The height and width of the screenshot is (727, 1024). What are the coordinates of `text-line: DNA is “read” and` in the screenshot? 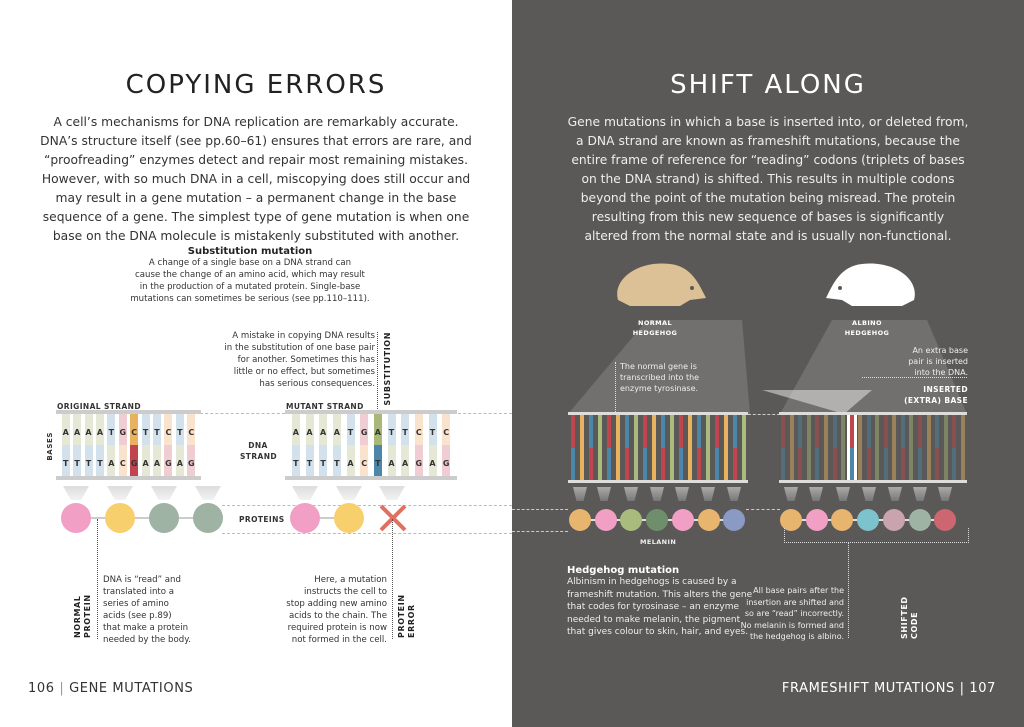 It's located at (142, 580).